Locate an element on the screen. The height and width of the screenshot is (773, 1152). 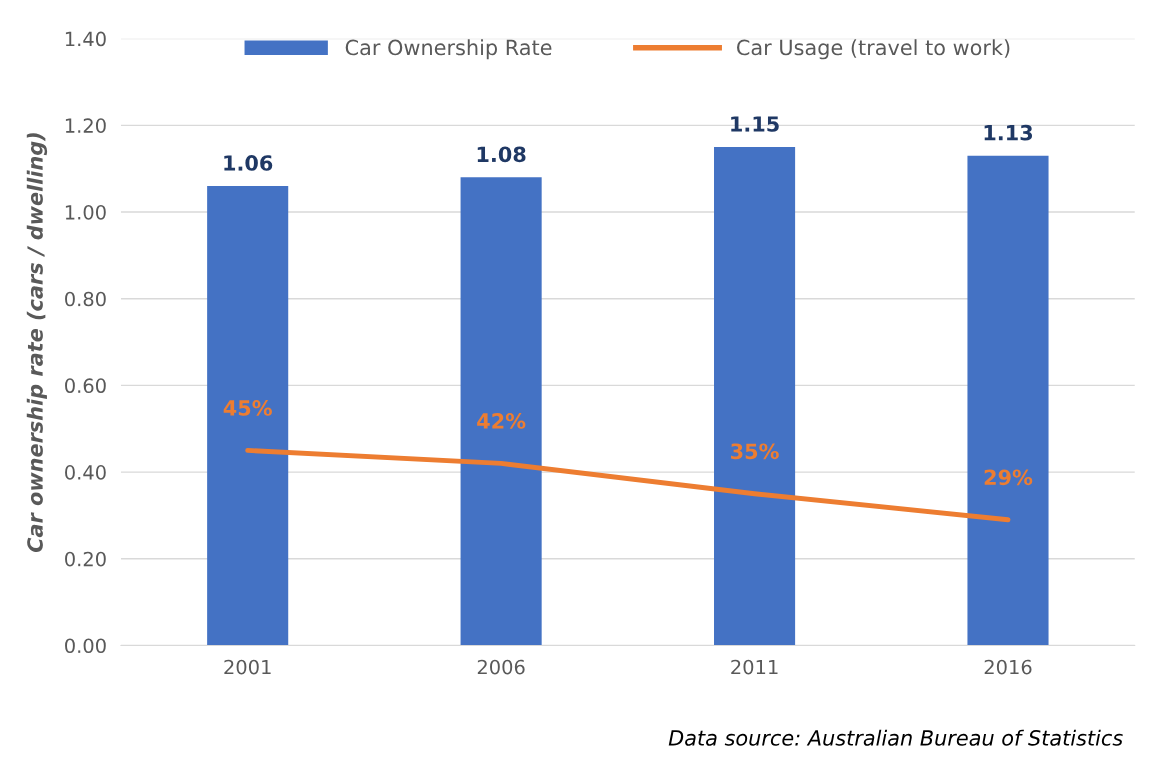
data-label: 42% is located at coordinates (501, 421).